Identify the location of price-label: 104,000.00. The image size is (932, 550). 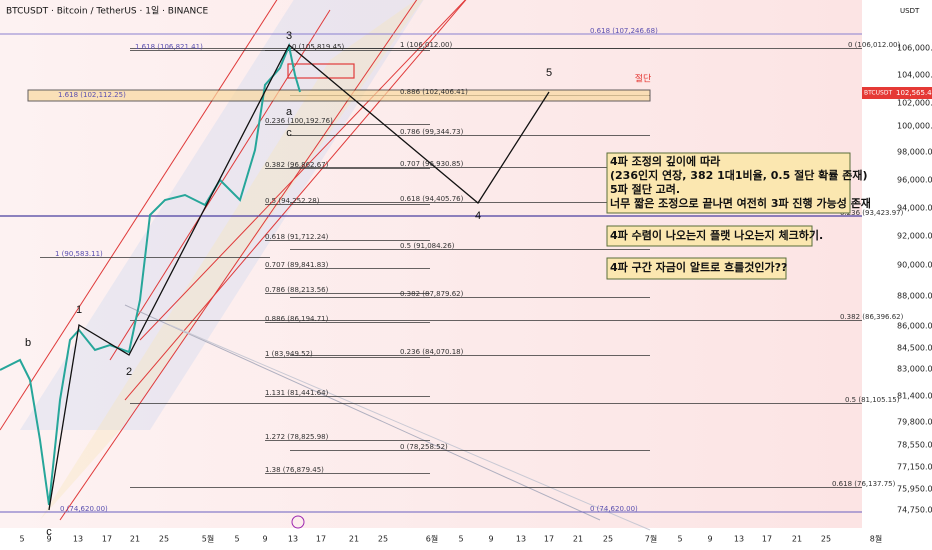
(914, 75).